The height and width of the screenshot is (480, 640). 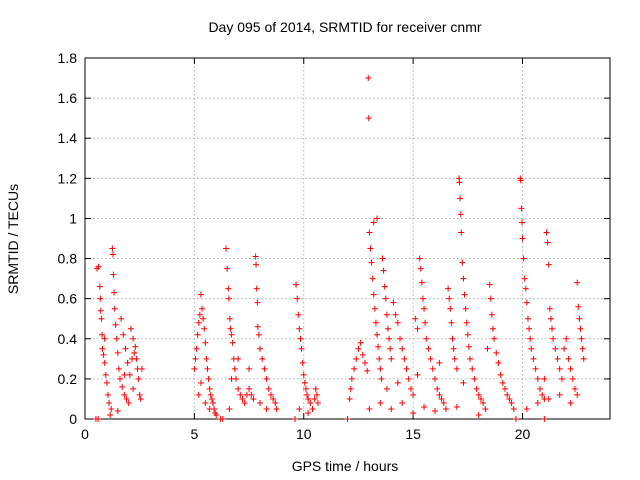 What do you see at coordinates (68, 178) in the screenshot?
I see `y-tick-label: 1.2` at bounding box center [68, 178].